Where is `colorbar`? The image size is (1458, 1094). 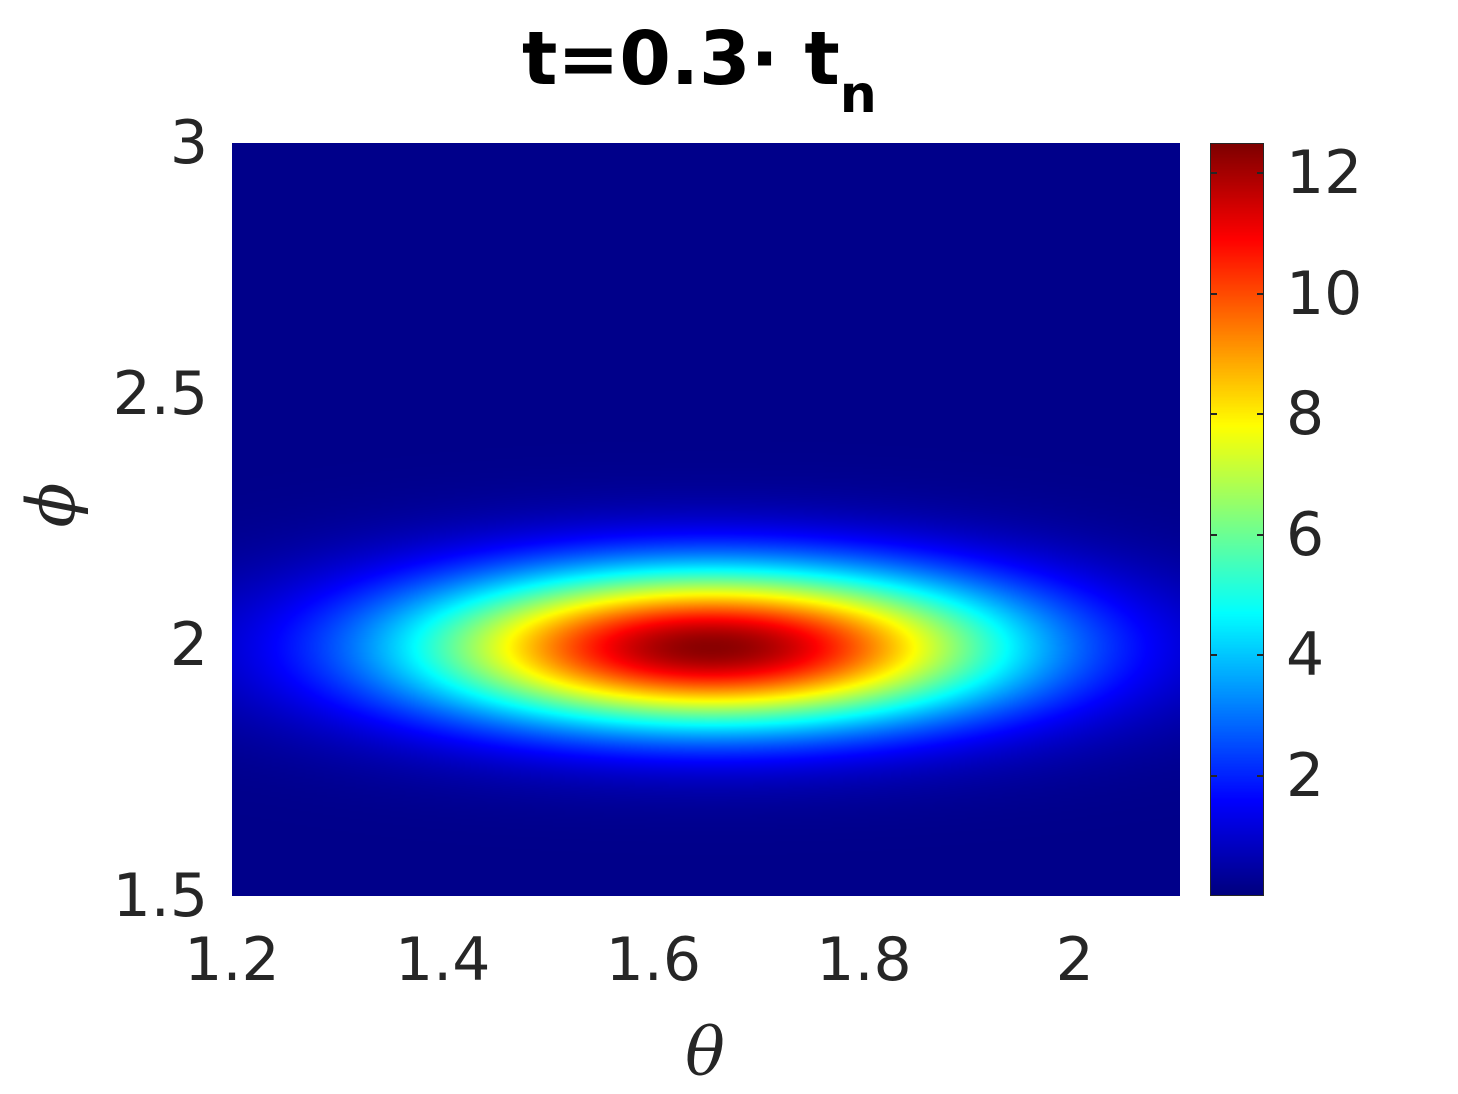 colorbar is located at coordinates (1237, 519).